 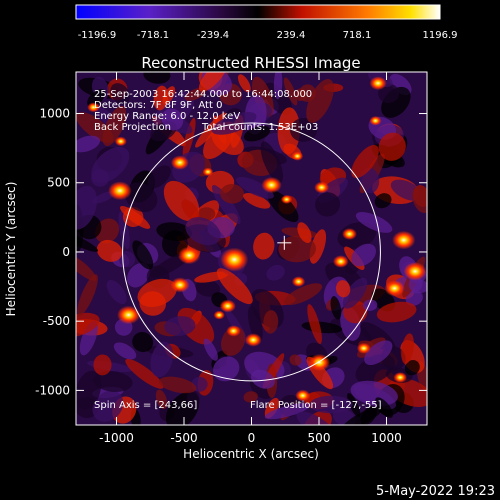 I want to click on y-axis-label: Heliocentric Y (arcsec), so click(x=11, y=249).